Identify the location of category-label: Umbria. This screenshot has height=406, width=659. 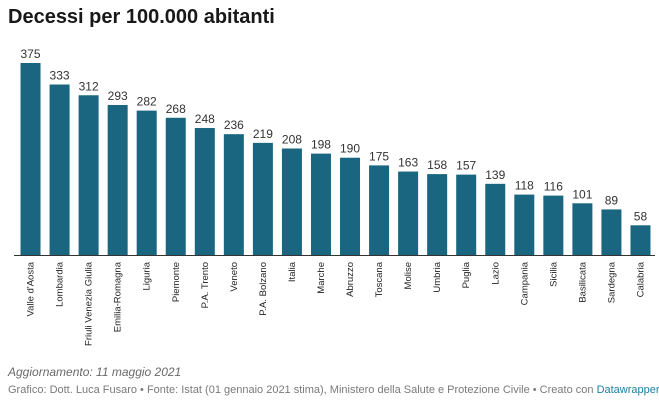
(437, 276).